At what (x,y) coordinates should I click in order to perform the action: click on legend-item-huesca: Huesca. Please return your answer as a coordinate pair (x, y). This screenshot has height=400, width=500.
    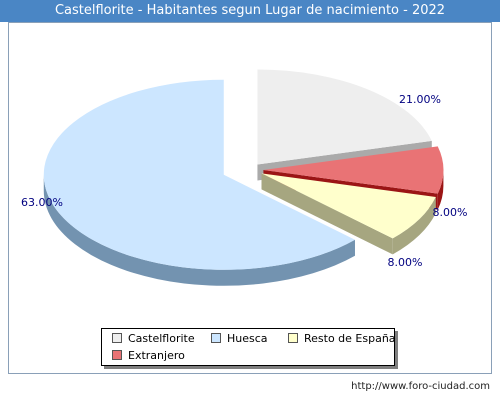
    Looking at the image, I should click on (239, 339).